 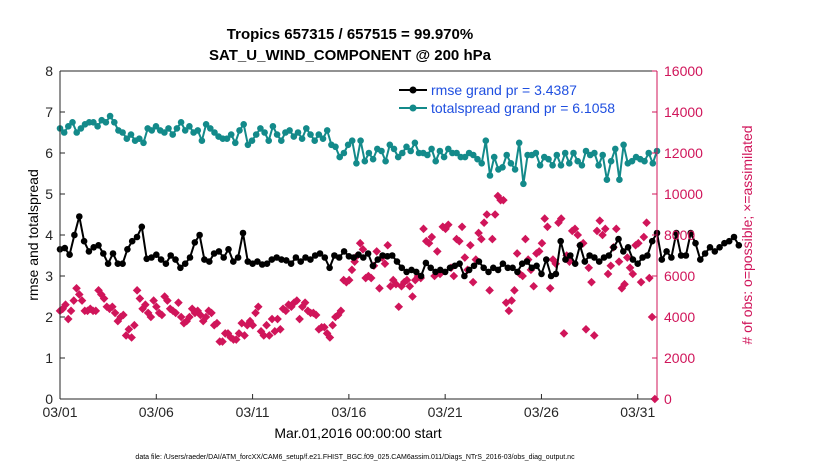 I want to click on legend-rmse-marker, so click(x=413, y=90).